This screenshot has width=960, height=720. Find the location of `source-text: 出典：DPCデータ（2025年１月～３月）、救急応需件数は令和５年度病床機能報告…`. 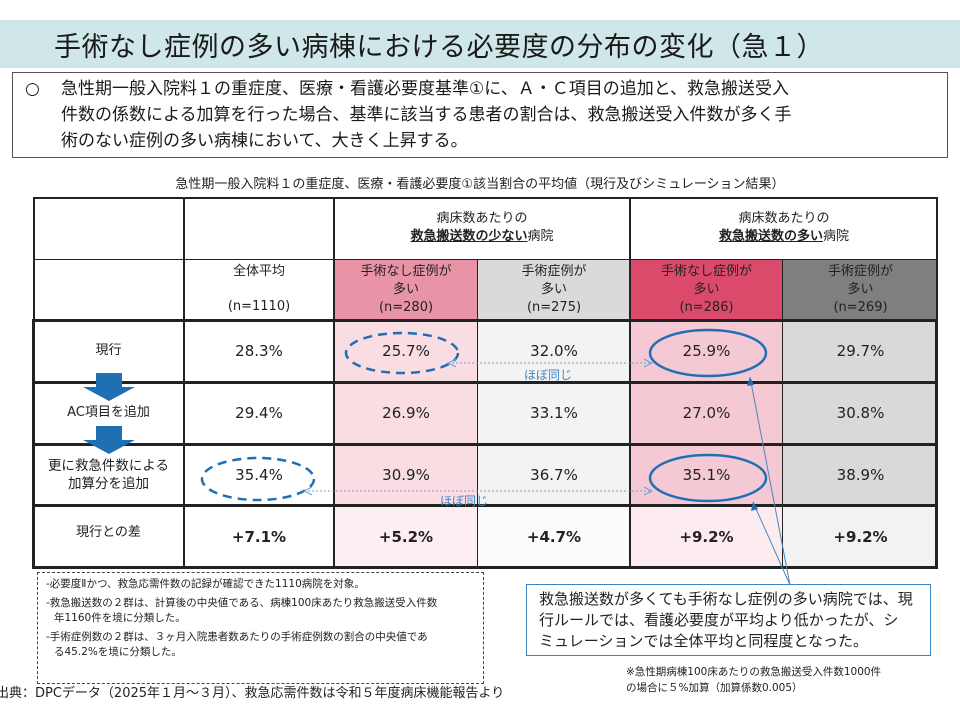

source-text: 出典：DPCデータ（2025年１月～３月）、救急応需件数は令和５年度病床機能報告… is located at coordinates (252, 693).